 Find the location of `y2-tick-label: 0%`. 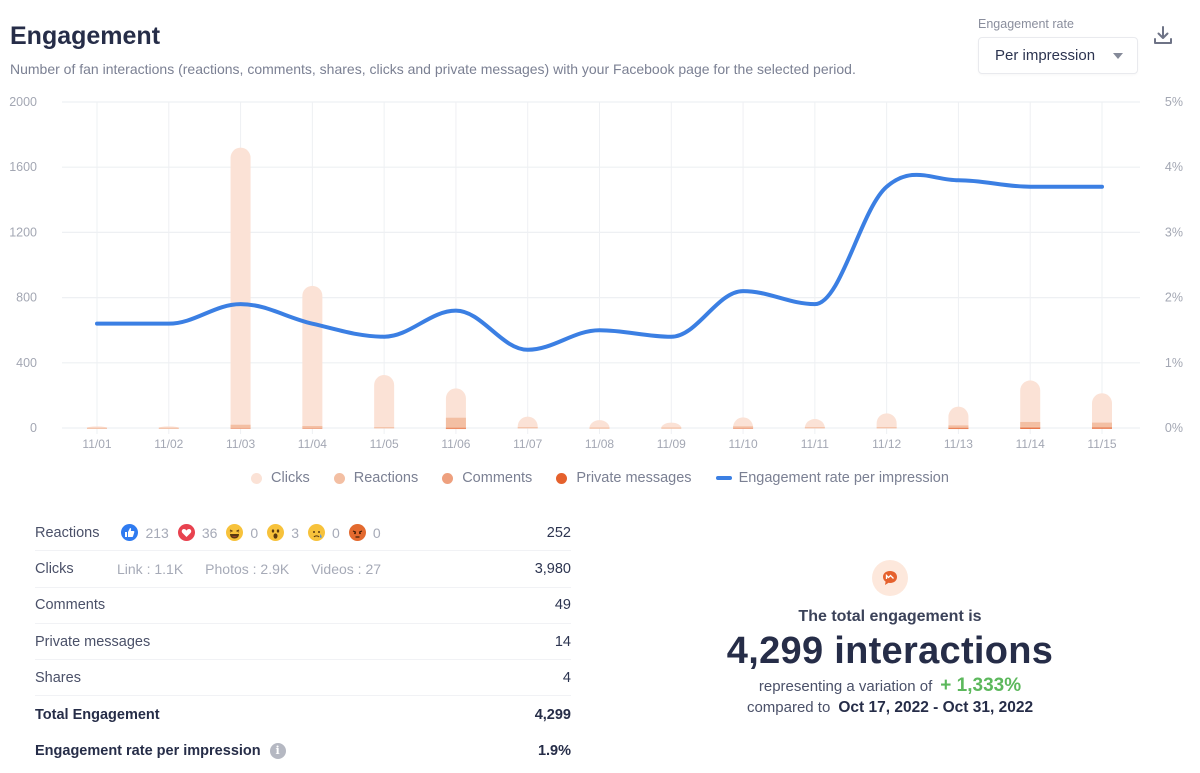

y2-tick-label: 0% is located at coordinates (1174, 428).